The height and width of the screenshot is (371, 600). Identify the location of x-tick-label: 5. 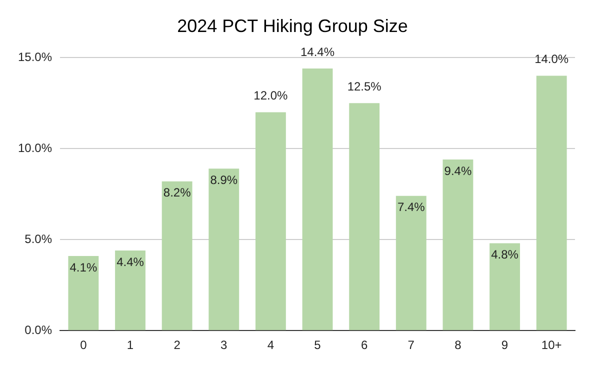
(318, 345).